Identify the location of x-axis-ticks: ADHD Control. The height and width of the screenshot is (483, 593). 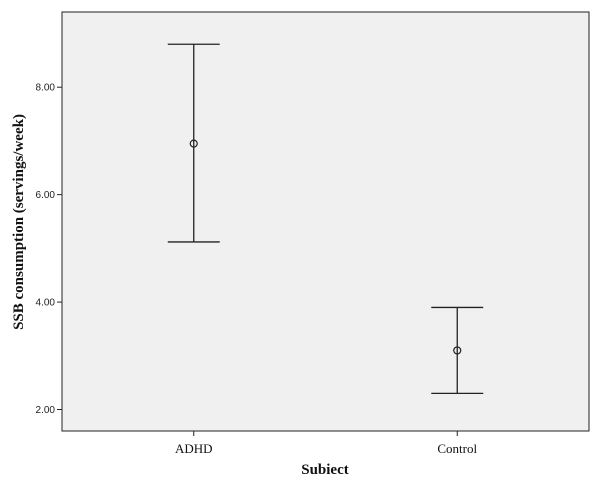
(326, 443).